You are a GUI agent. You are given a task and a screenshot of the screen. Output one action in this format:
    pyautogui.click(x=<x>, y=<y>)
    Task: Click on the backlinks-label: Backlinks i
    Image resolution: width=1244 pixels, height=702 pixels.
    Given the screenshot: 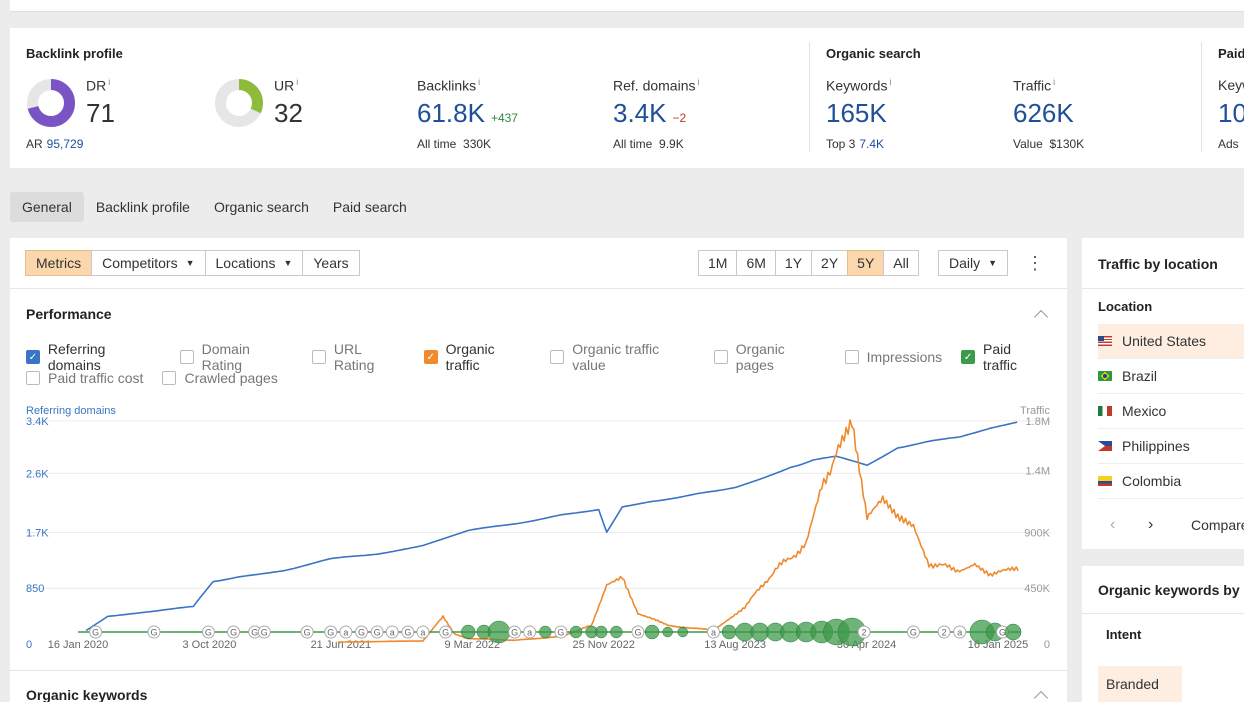 What is the action you would take?
    pyautogui.click(x=449, y=85)
    